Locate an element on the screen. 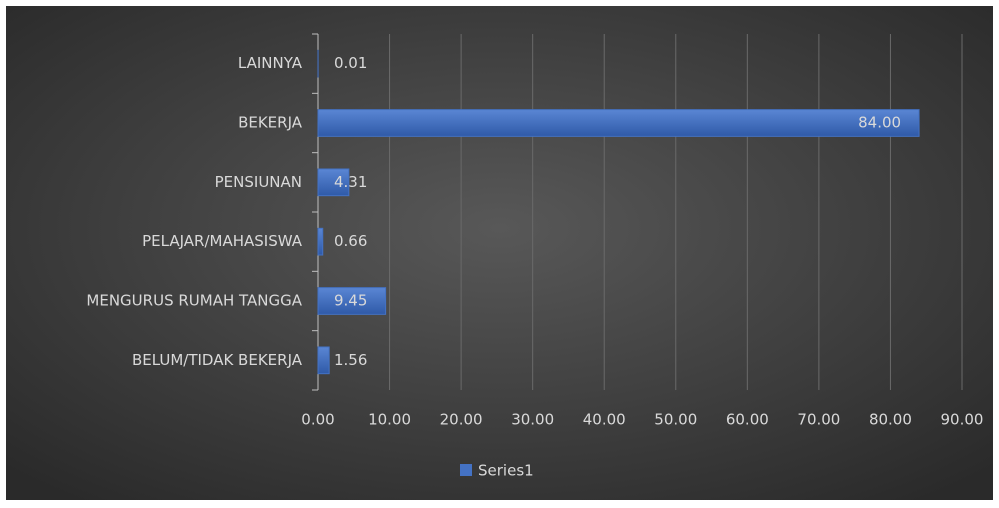  x-tick-label: 30.00 is located at coordinates (532, 420).